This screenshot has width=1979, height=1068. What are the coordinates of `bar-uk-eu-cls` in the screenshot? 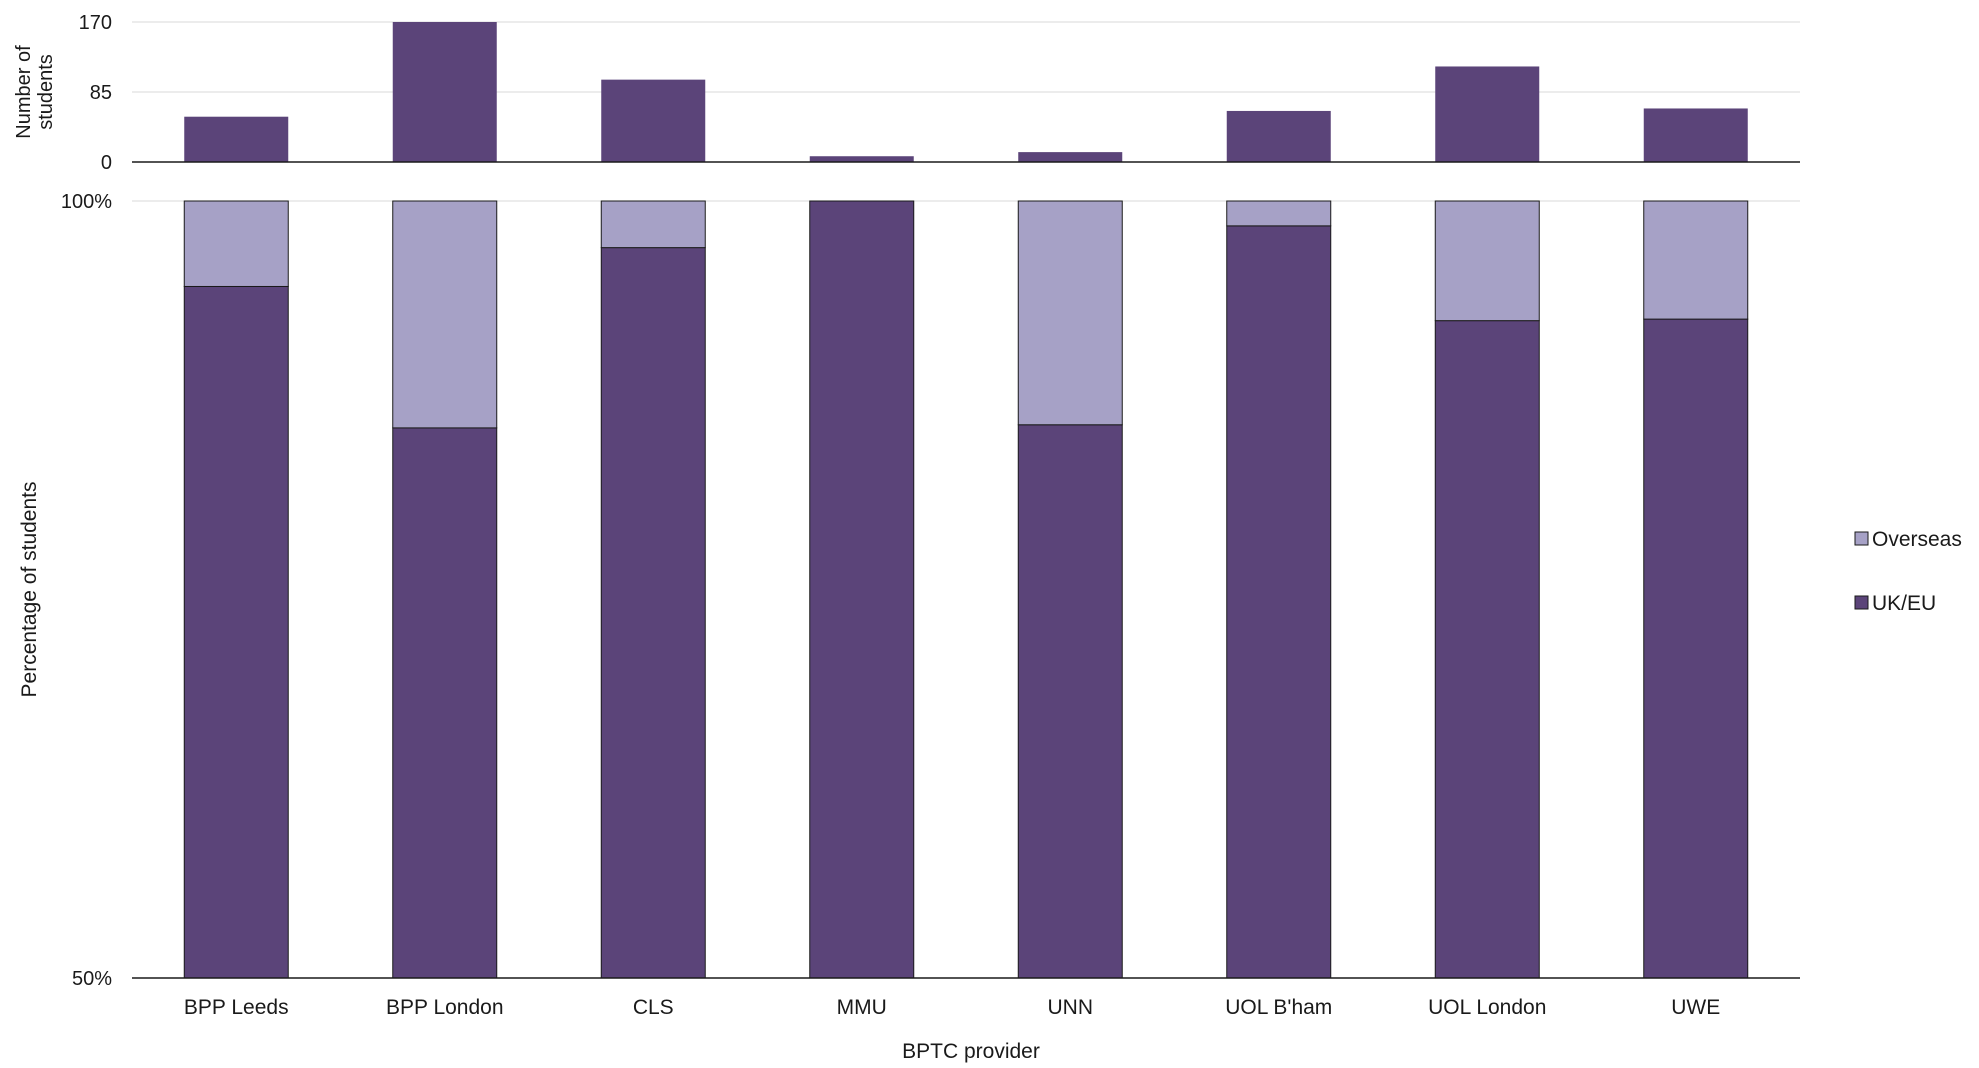 It's located at (653, 613).